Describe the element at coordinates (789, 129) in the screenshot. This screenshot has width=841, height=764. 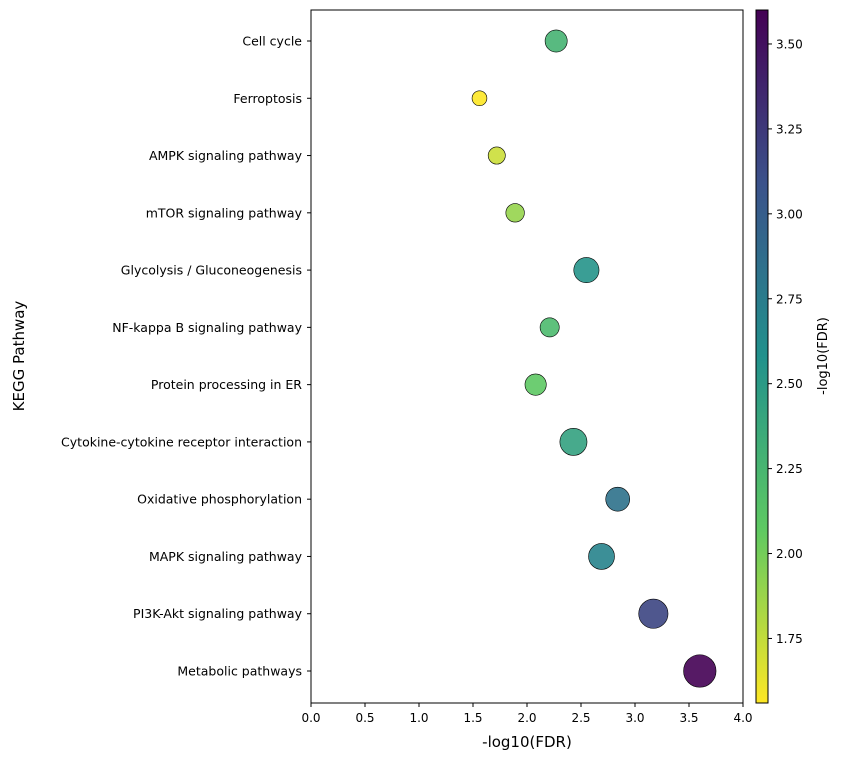
I see `colorbar-tick-label: 3.25` at that location.